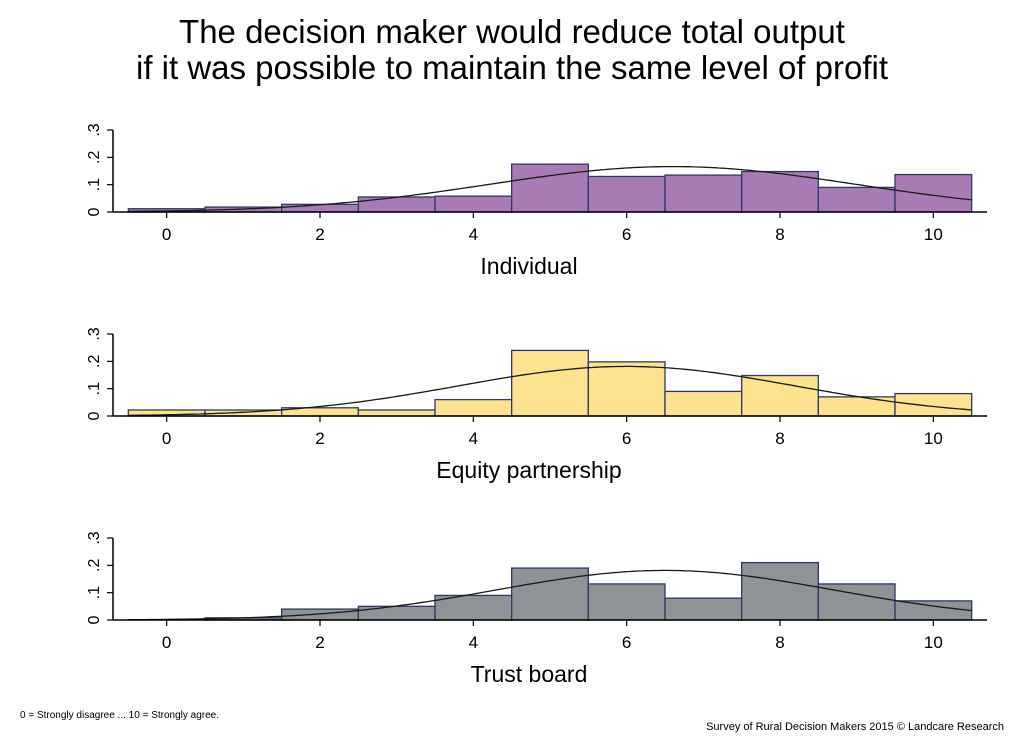 The image size is (1024, 745). I want to click on x-axis-title: Equity partnership, so click(528, 470).